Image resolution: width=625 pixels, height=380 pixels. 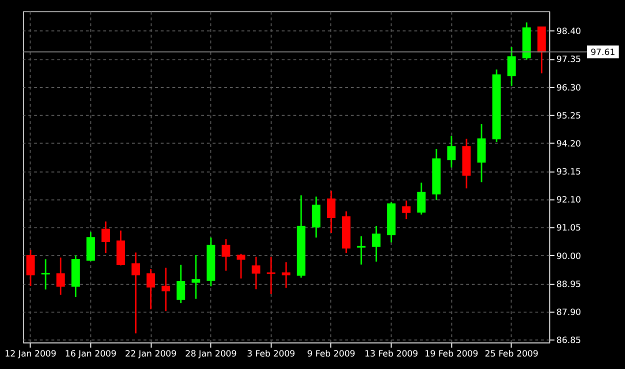 What do you see at coordinates (451, 354) in the screenshot?
I see `x-tick-label: 19 Feb 2009` at bounding box center [451, 354].